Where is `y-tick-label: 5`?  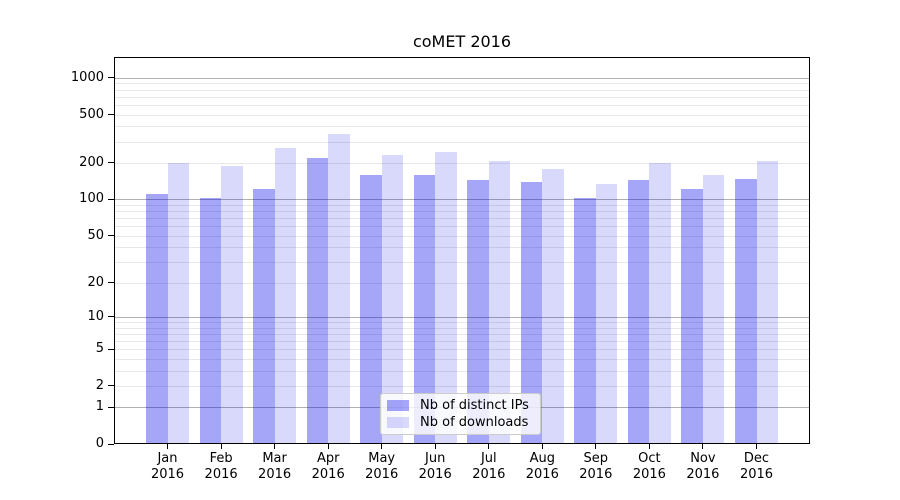 y-tick-label: 5 is located at coordinates (99, 348).